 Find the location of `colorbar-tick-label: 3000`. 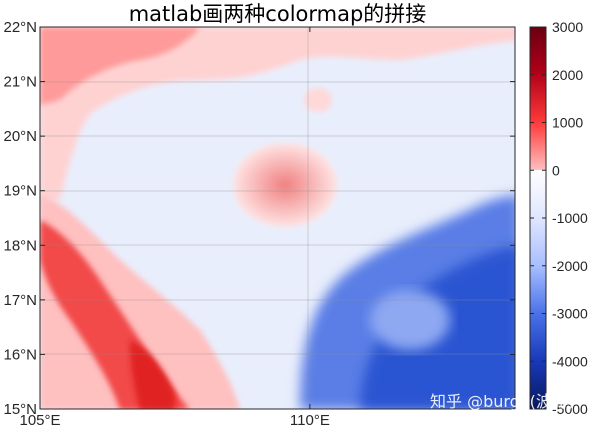

colorbar-tick-label: 3000 is located at coordinates (567, 27).